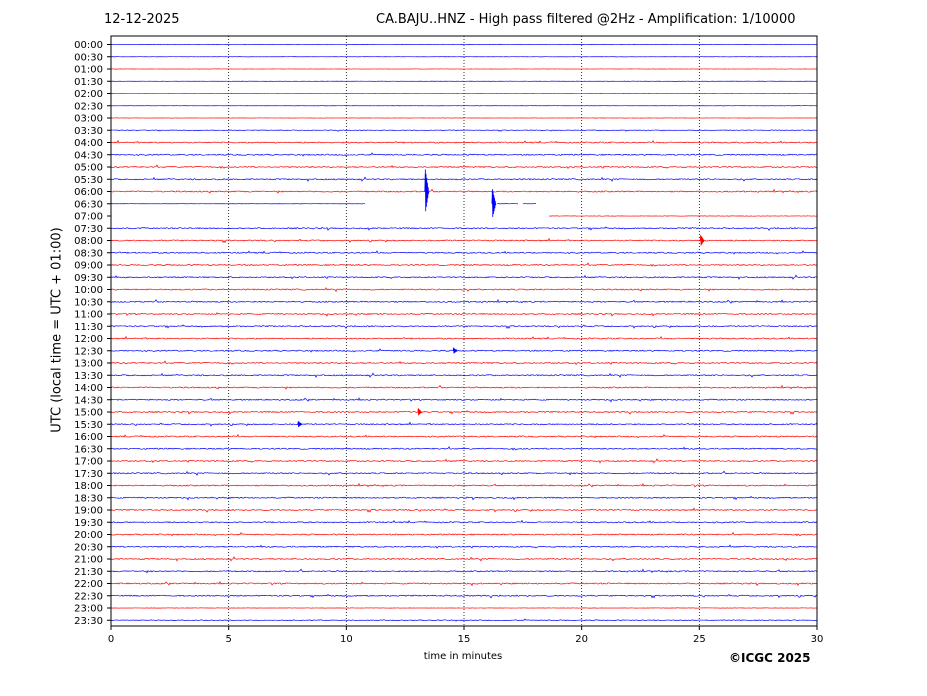  What do you see at coordinates (88, 229) in the screenshot?
I see `y-tick-label: 07:30` at bounding box center [88, 229].